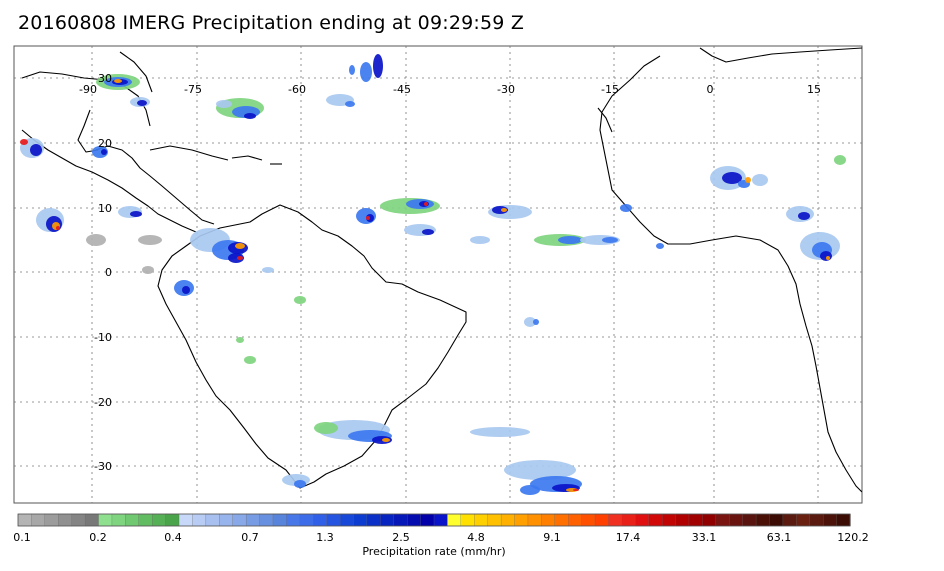  Describe the element at coordinates (552, 537) in the screenshot. I see `colorbar-tick-label: 9.1` at that location.